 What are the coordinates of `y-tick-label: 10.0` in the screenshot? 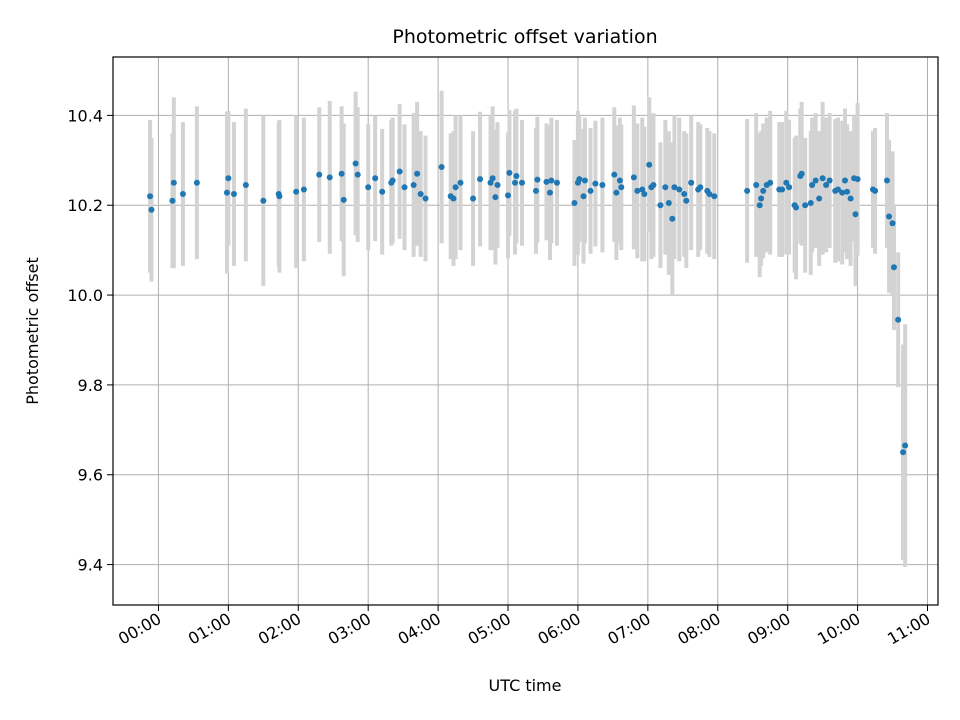 It's located at (85, 295).